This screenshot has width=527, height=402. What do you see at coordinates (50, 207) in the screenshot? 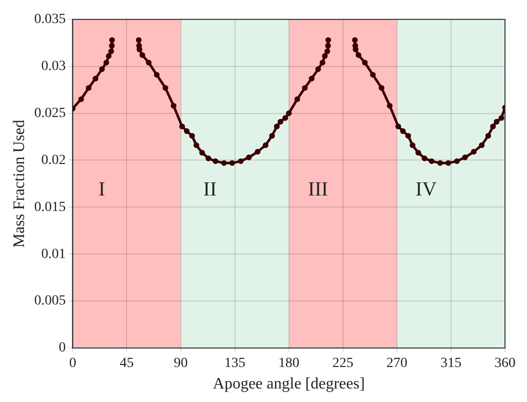
I see `y-tick-label: 0.015` at bounding box center [50, 207].